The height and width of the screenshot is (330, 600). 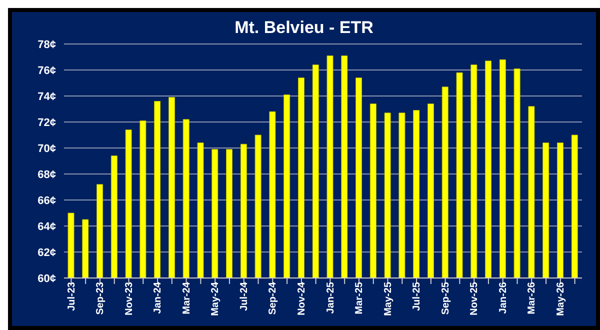 What do you see at coordinates (503, 298) in the screenshot?
I see `x-tick-label: Jan-26` at bounding box center [503, 298].